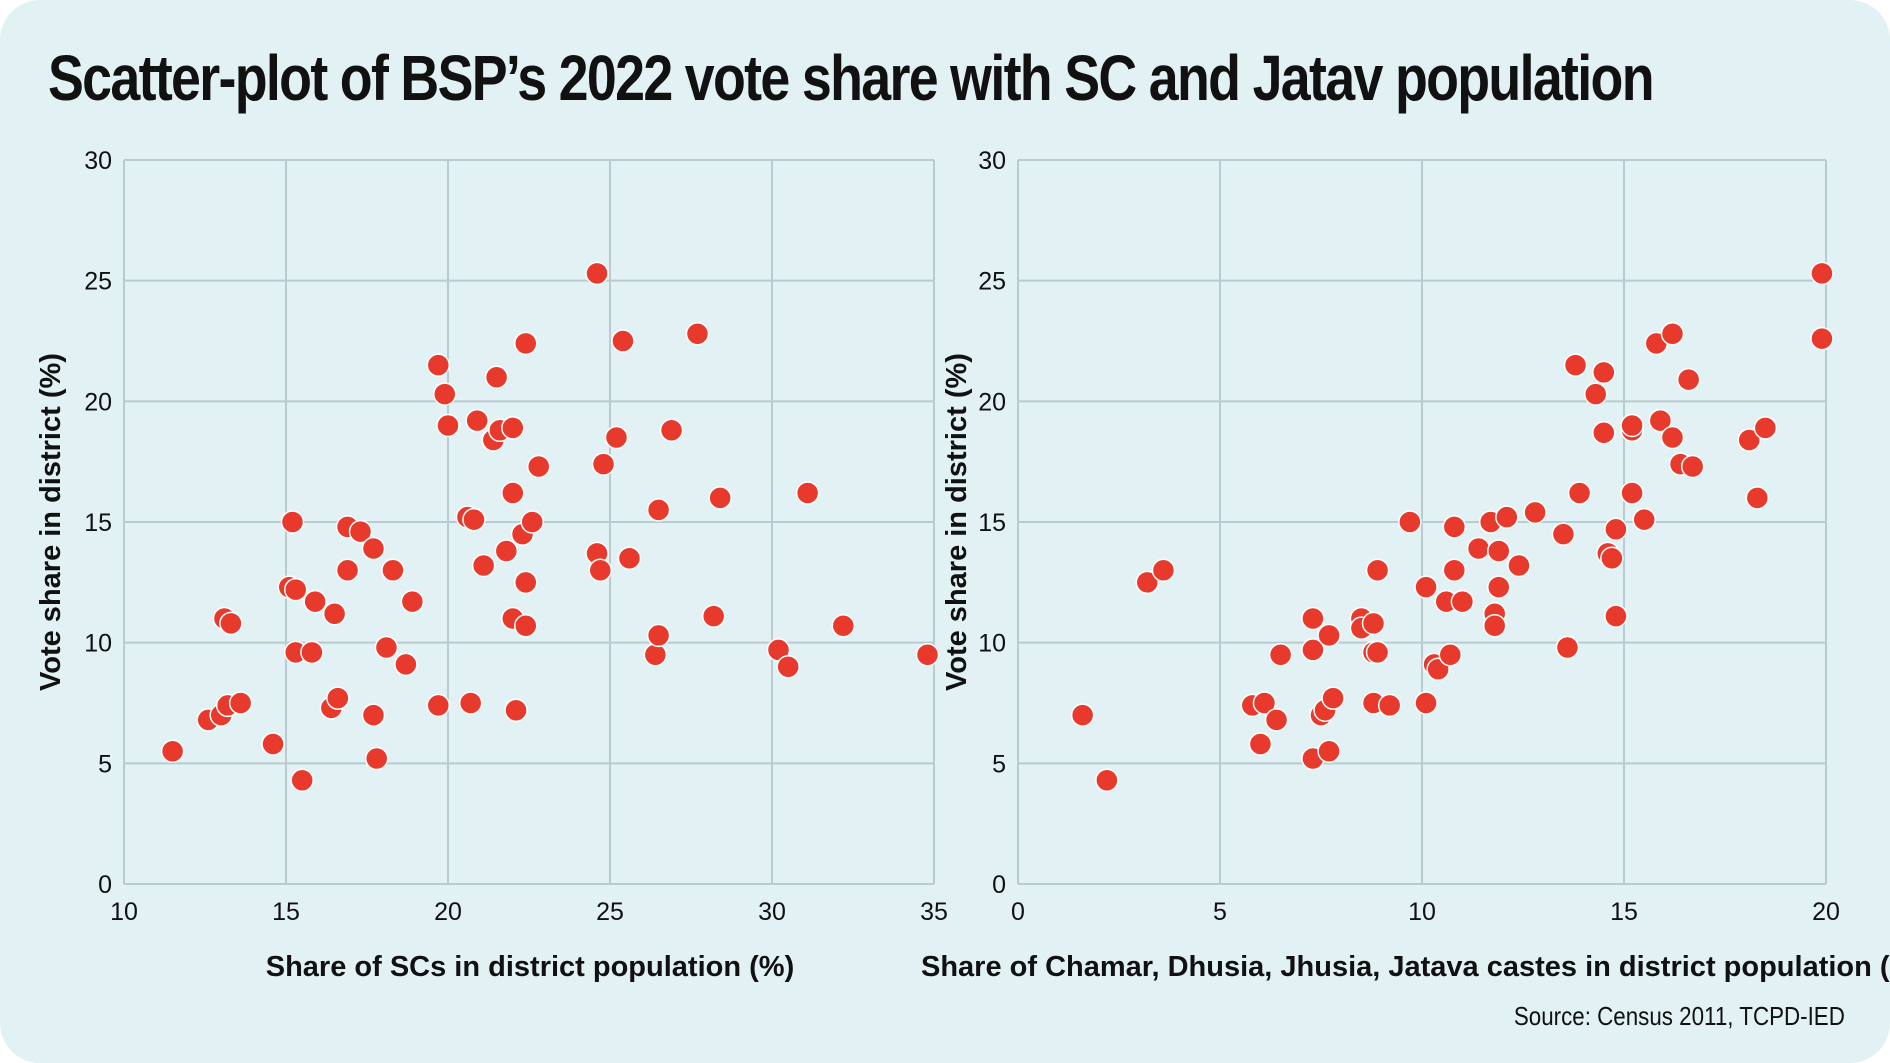 Image resolution: width=1890 pixels, height=1063 pixels. Describe the element at coordinates (610, 912) in the screenshot. I see `x-tick-label: 25` at that location.